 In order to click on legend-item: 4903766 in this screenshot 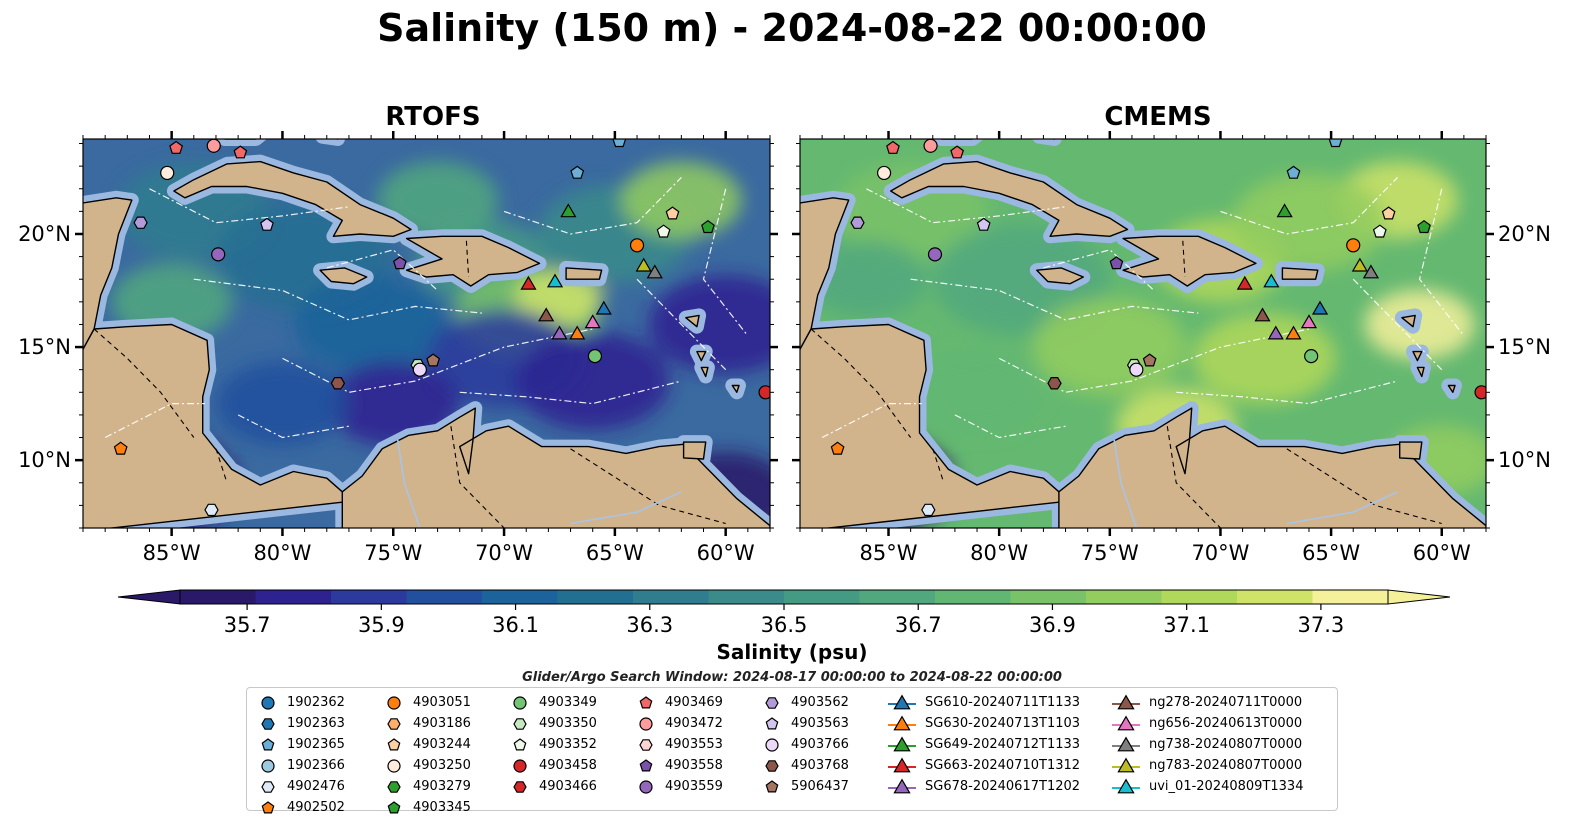, I will do `click(805, 744)`.